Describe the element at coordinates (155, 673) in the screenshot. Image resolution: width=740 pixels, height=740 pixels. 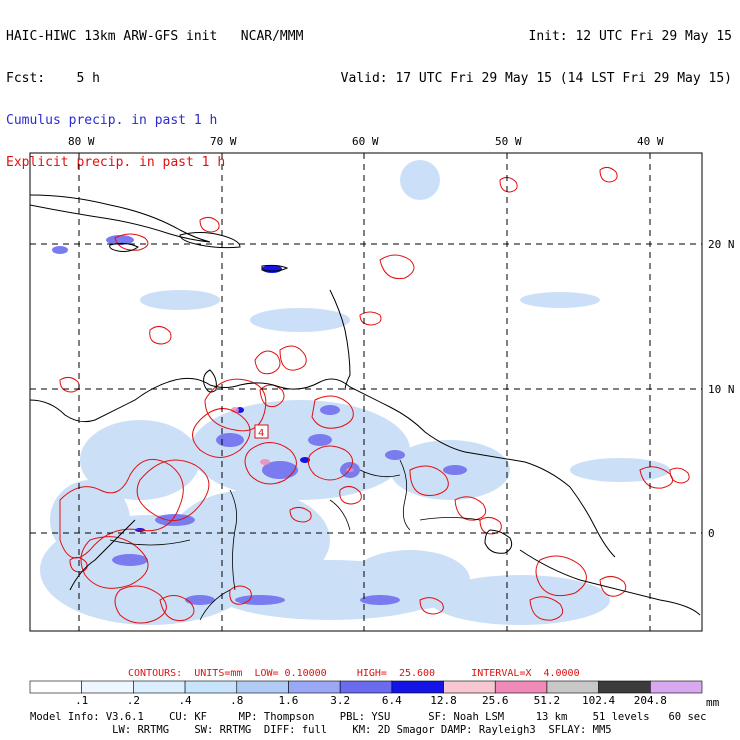
I see `contours-label: CONTOURS:` at that location.